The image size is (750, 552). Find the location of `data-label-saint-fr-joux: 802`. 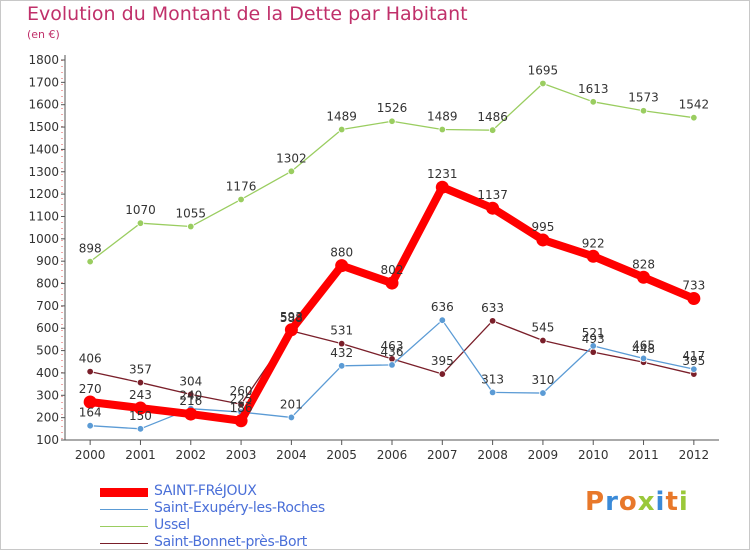

data-label-saint-fr-joux: 802 is located at coordinates (392, 270).